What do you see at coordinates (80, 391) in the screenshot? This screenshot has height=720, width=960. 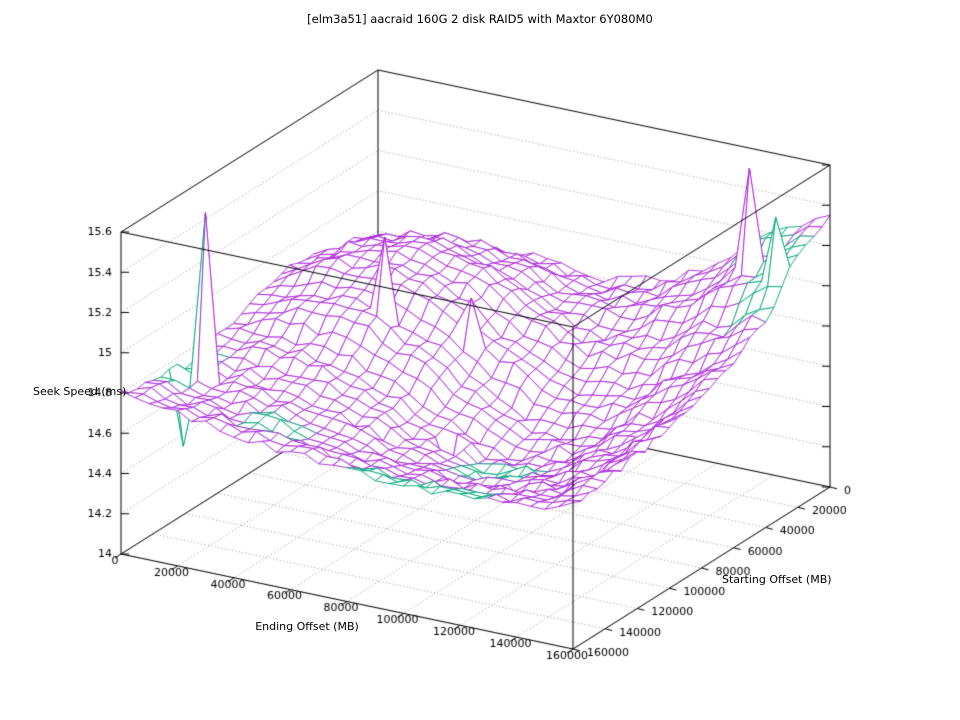 I see `z-axis-label: Seek Speed (ms)` at bounding box center [80, 391].